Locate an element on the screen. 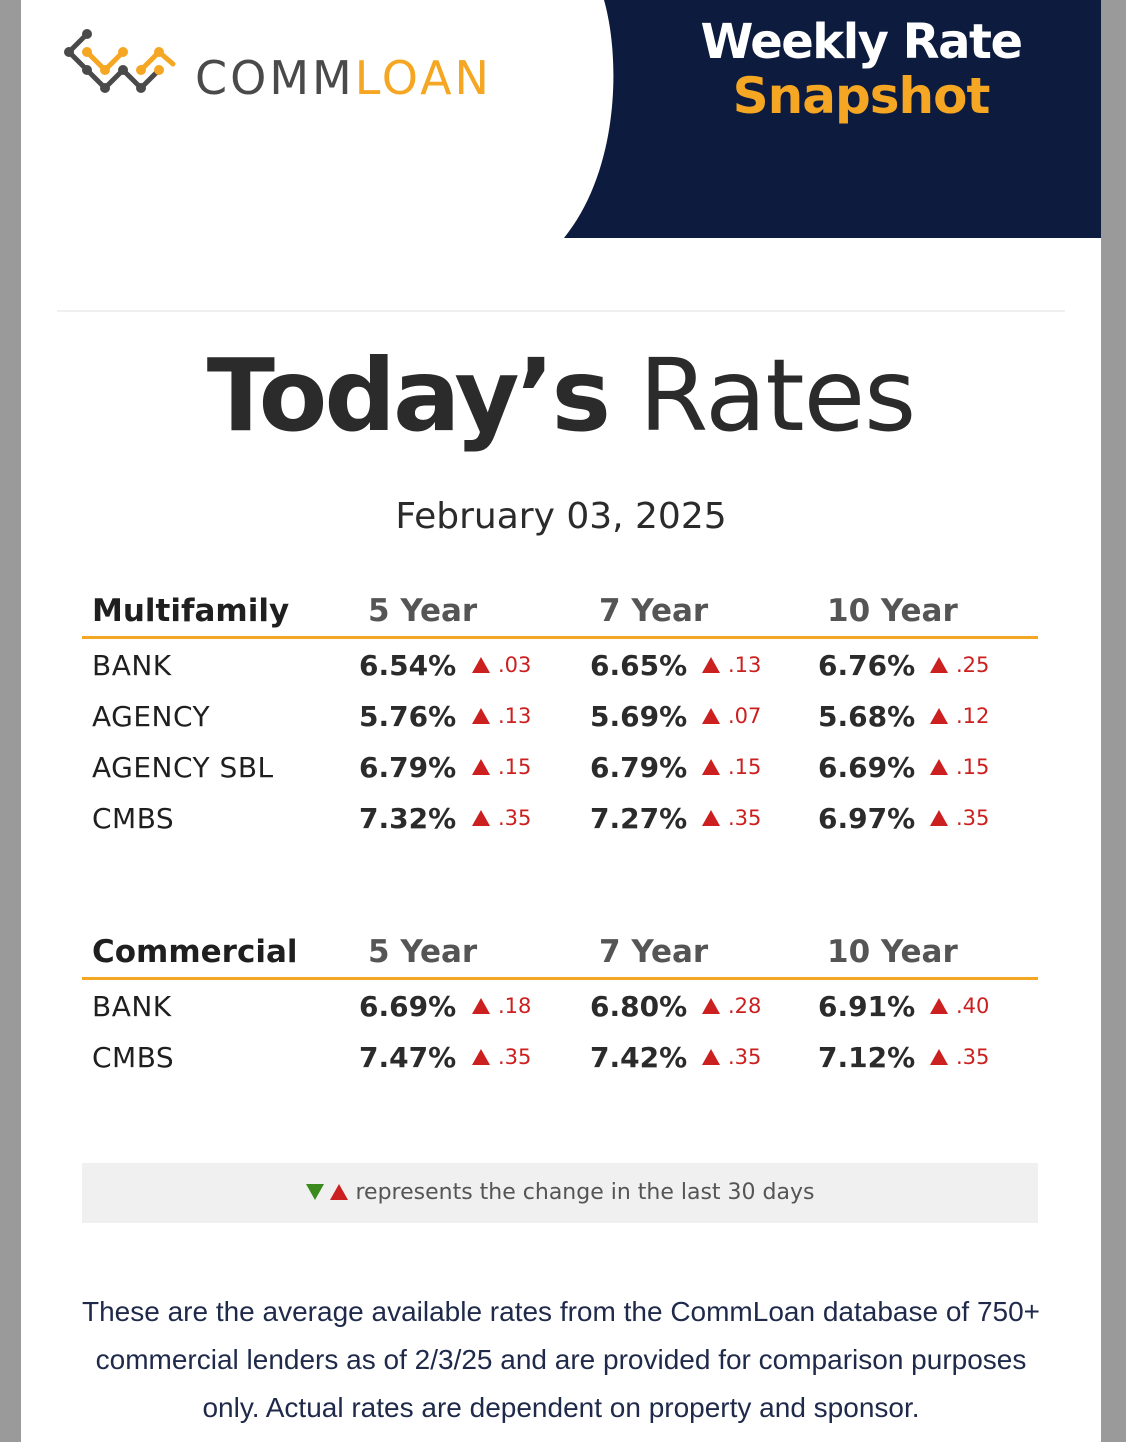 The image size is (1126, 1442). change-10-year: .15 is located at coordinates (959, 767).